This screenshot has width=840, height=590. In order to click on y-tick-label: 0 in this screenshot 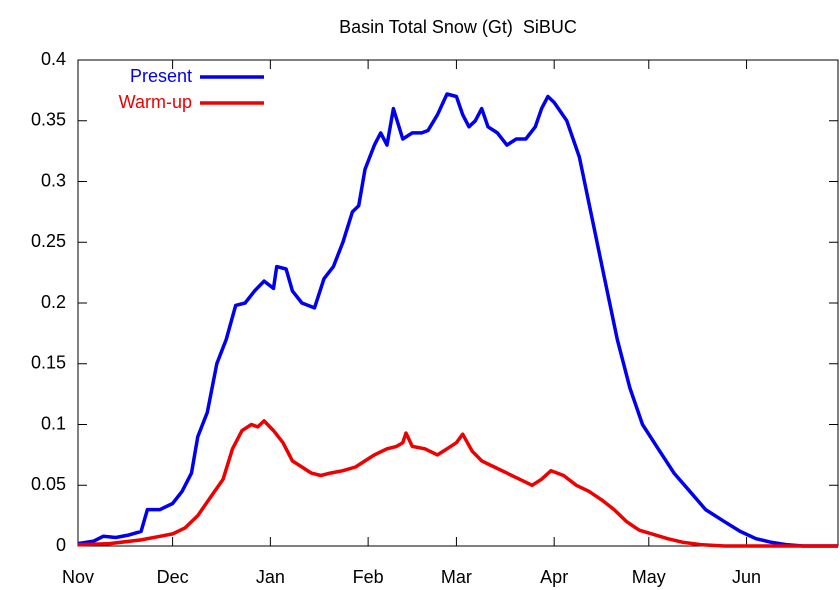, I will do `click(61, 545)`.